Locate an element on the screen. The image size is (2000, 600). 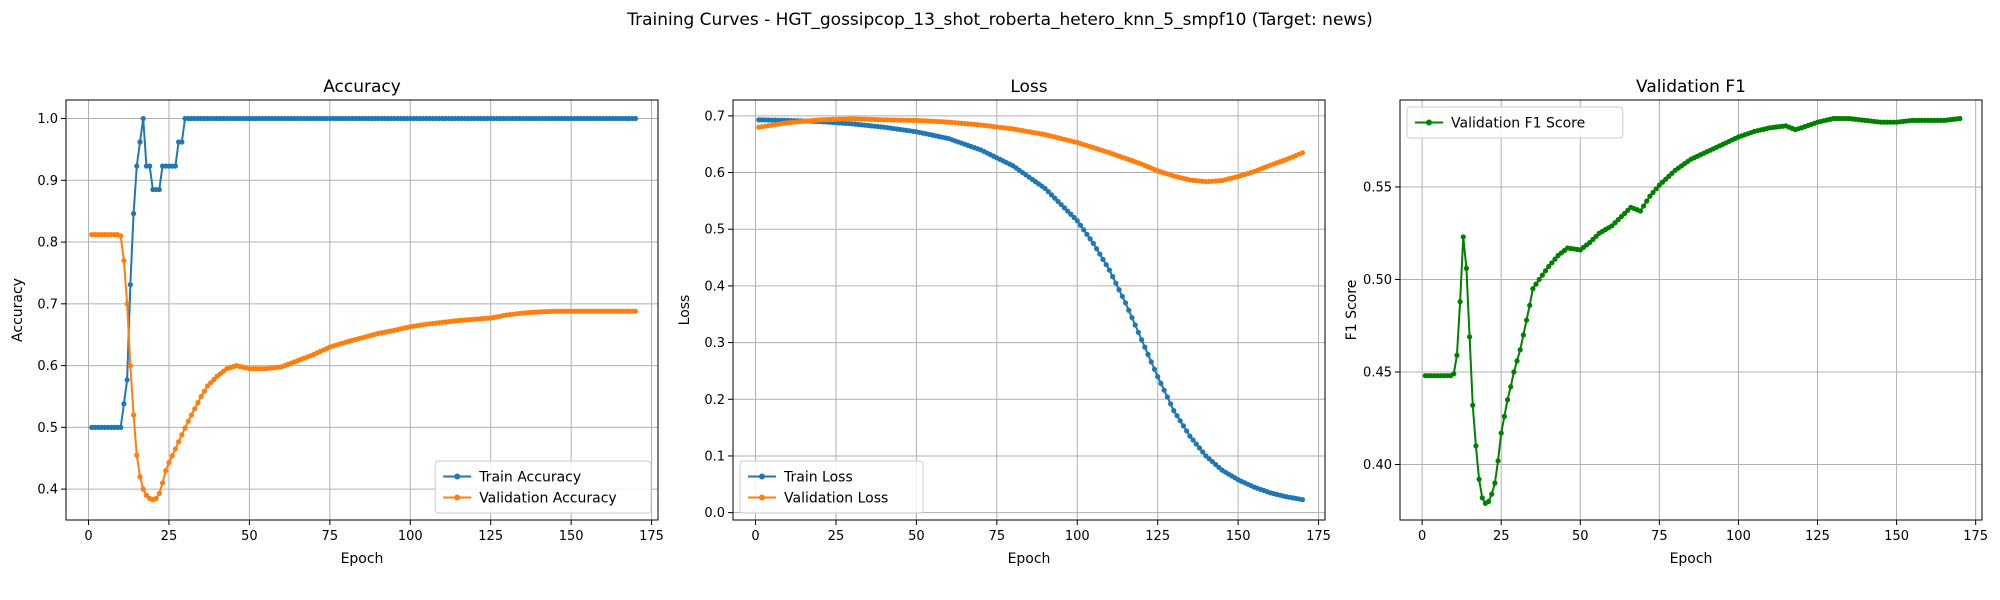
accuracy-xtick-label: 0 is located at coordinates (88, 536).